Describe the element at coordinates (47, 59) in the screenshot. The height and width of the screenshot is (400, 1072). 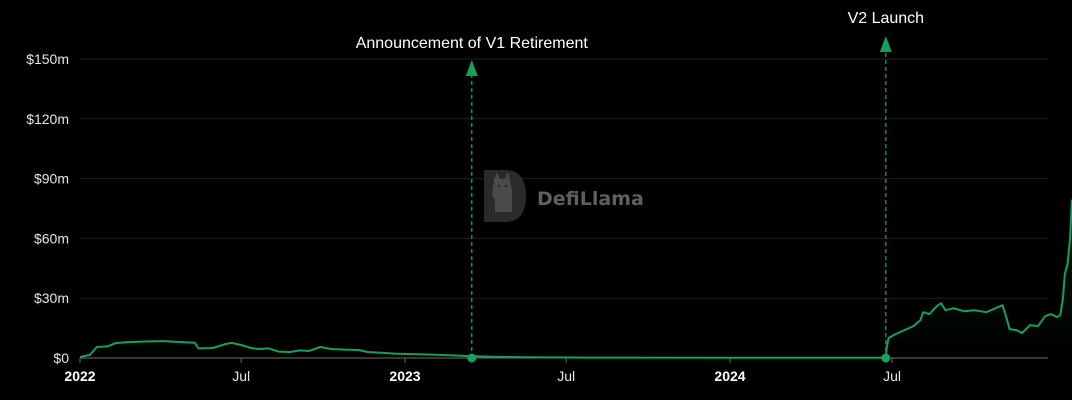
I see `y-tick-label: $150m` at that location.